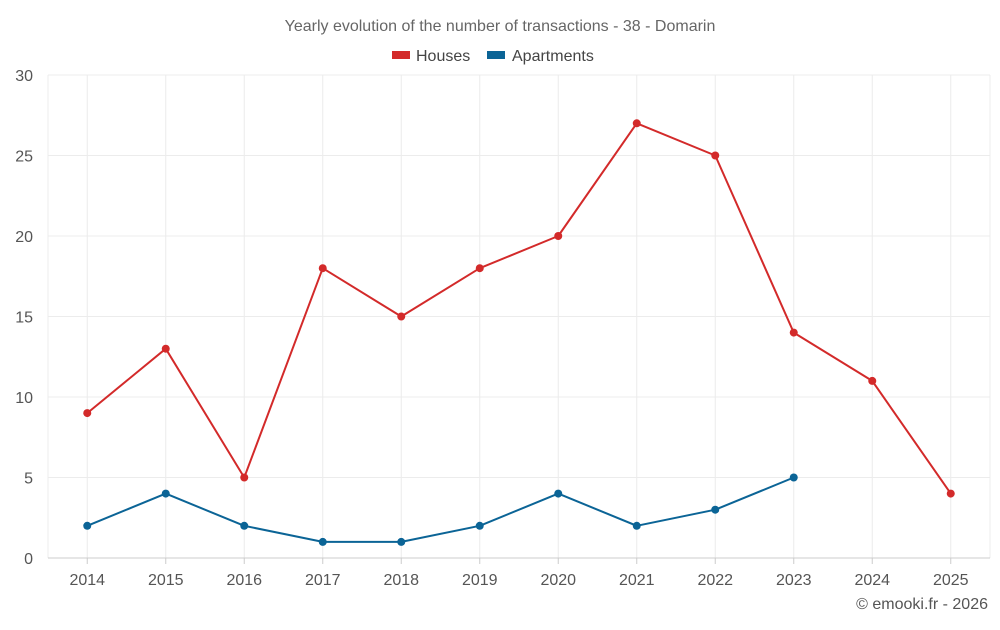 This screenshot has height=630, width=1000. I want to click on data-point-houses-2017, so click(322, 268).